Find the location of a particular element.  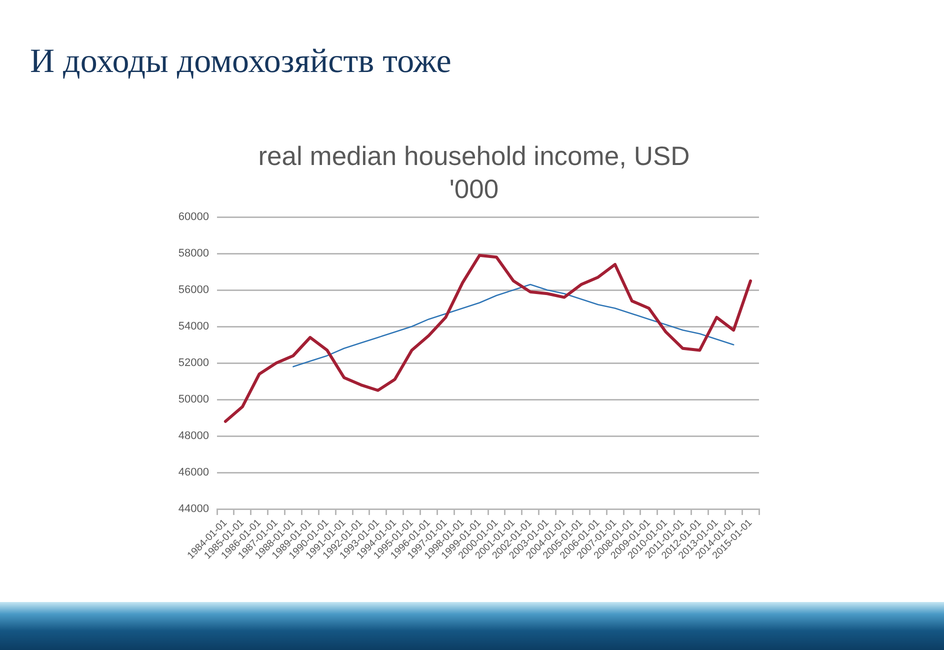

y-tick-label: 52000 is located at coordinates (193, 363).